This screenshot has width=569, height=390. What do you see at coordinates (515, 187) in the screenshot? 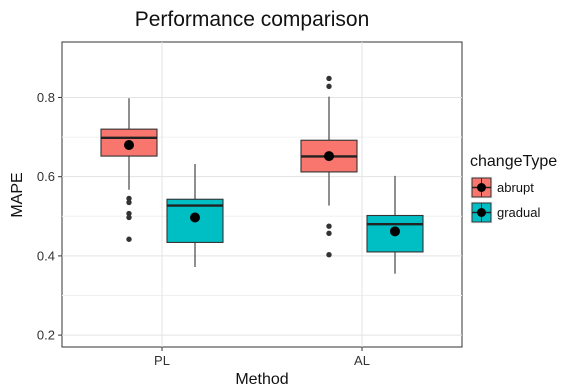
I see `legend-label-abrupt: abrupt` at bounding box center [515, 187].